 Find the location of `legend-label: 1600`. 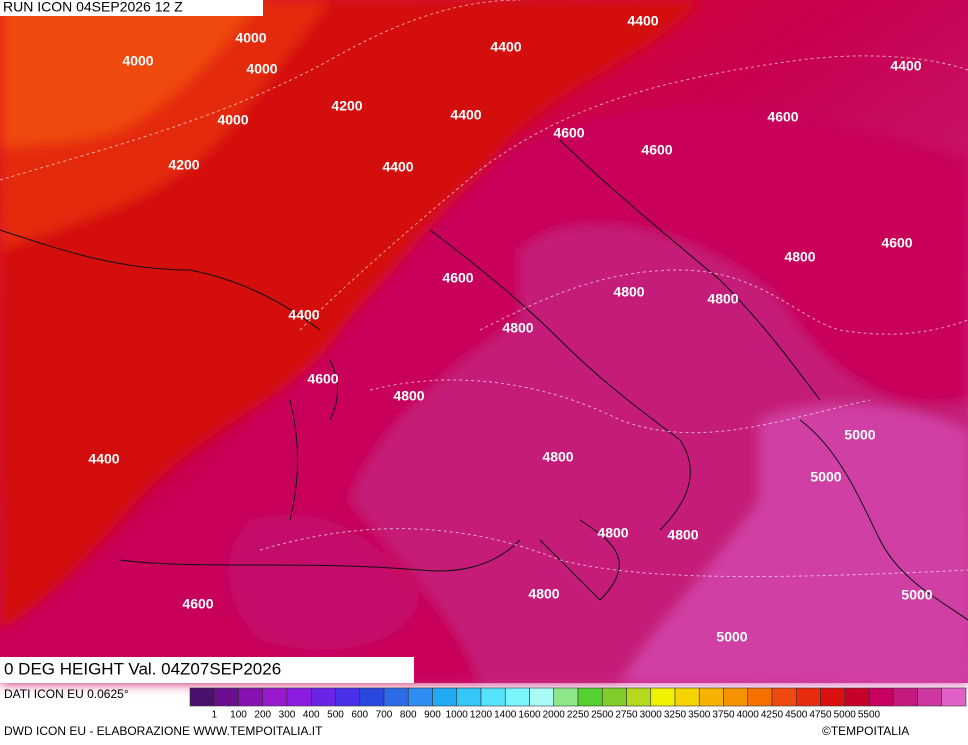

legend-label: 1600 is located at coordinates (529, 715).